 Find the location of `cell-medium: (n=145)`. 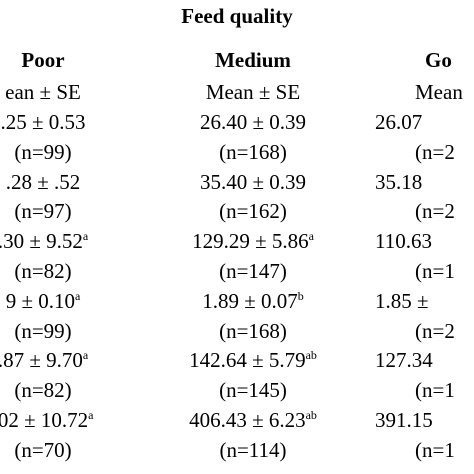

cell-medium: (n=145) is located at coordinates (253, 390).